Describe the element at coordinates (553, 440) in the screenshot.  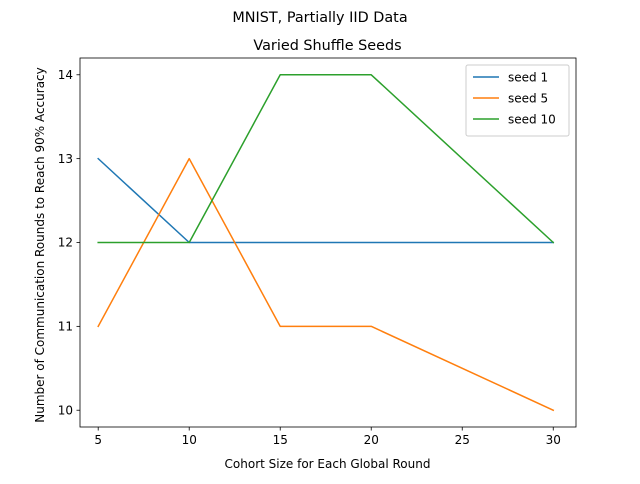
I see `x-tick-label: 30` at that location.